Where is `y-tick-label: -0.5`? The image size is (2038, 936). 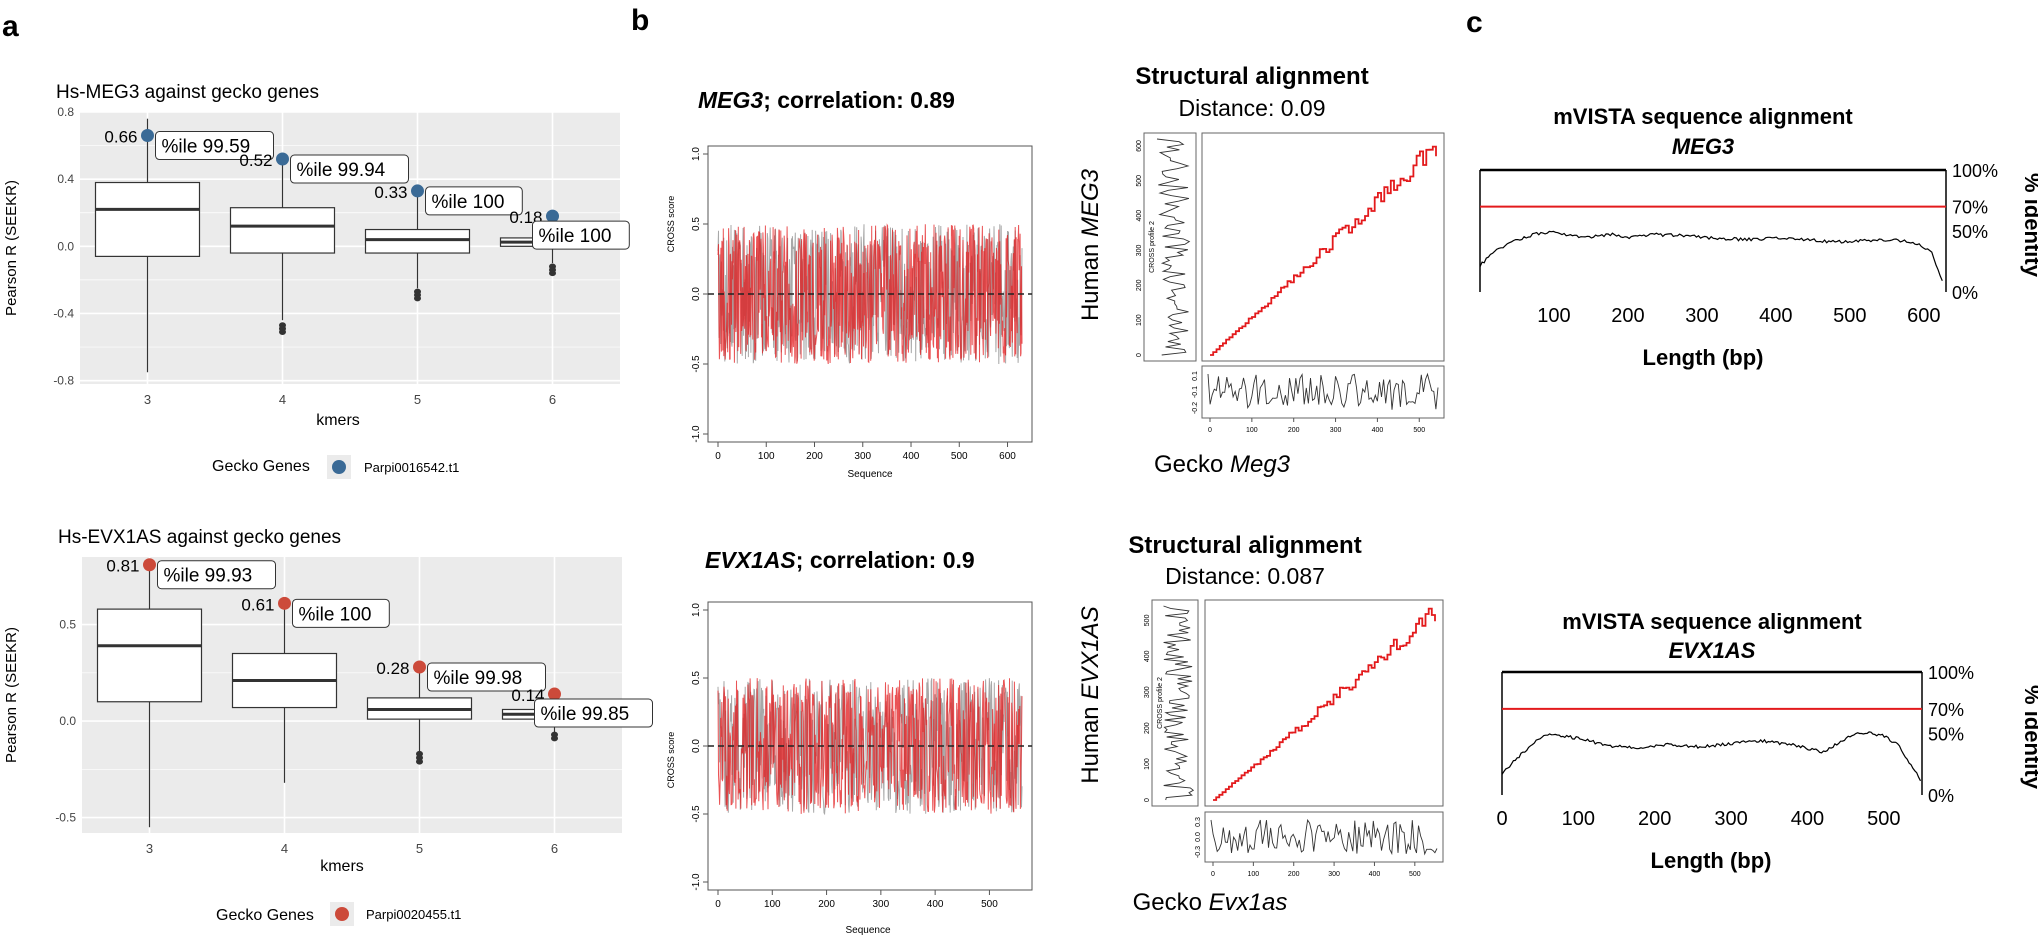
y-tick-label: -0.5 is located at coordinates (65, 818).